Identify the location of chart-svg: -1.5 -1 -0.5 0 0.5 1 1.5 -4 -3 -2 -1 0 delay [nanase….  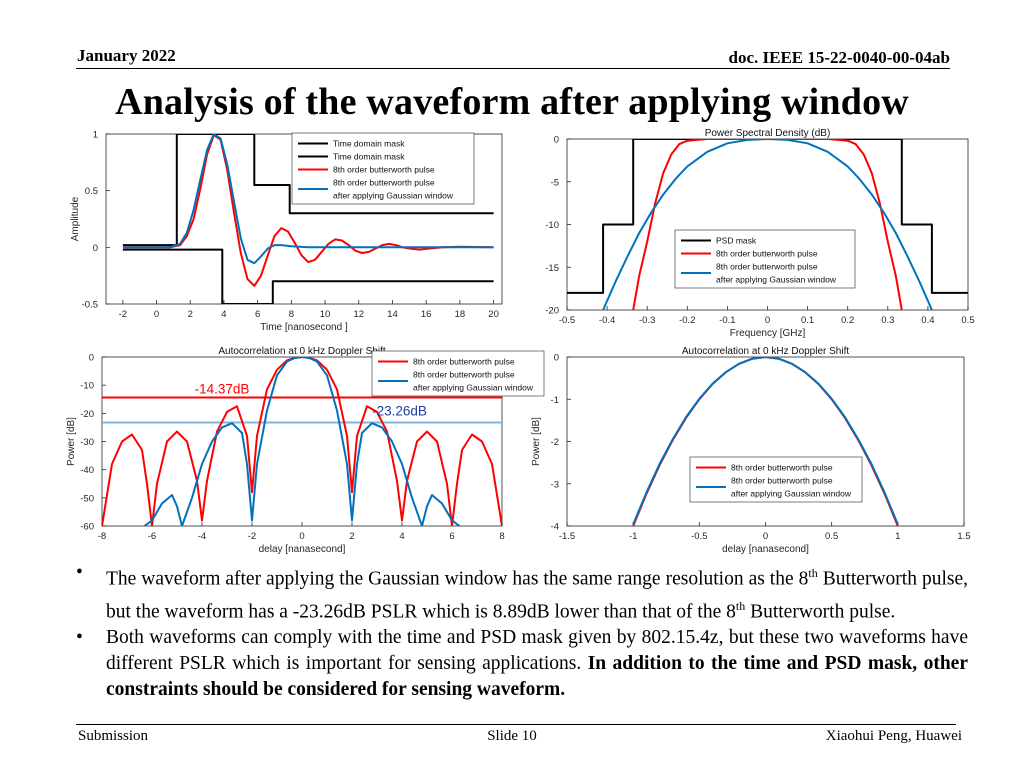
(751, 450).